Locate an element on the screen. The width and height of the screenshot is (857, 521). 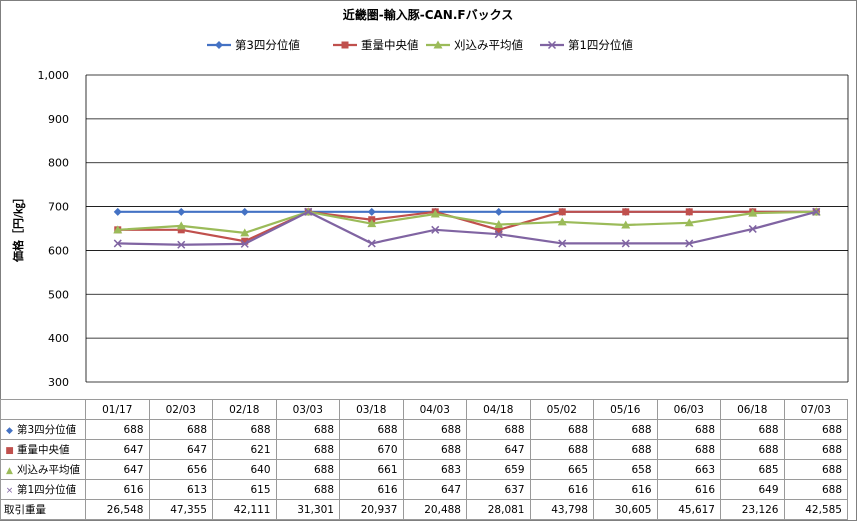
series-name: 刈込み平均値 is located at coordinates (48, 470).